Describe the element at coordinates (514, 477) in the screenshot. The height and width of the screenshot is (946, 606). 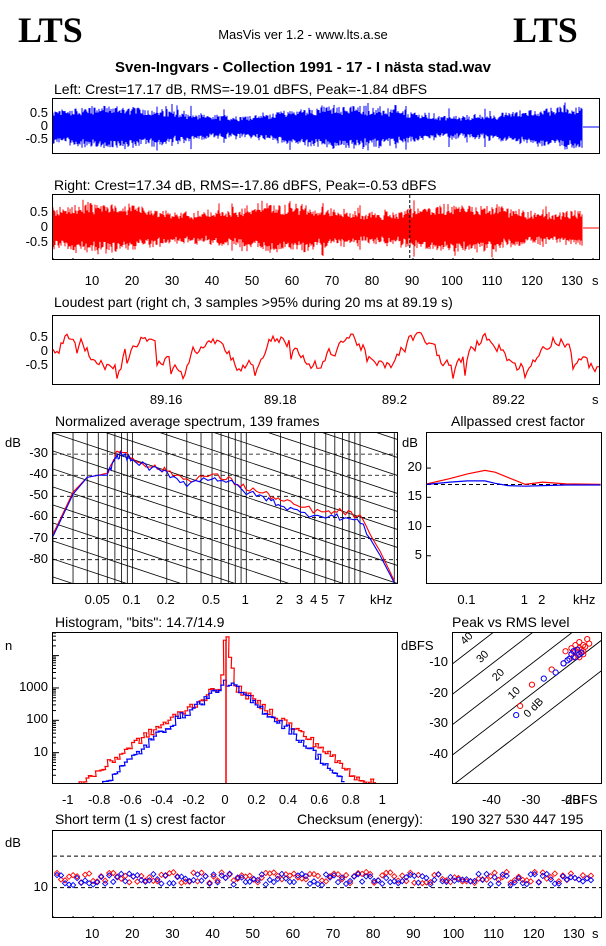
I see `crest-series-right` at that location.